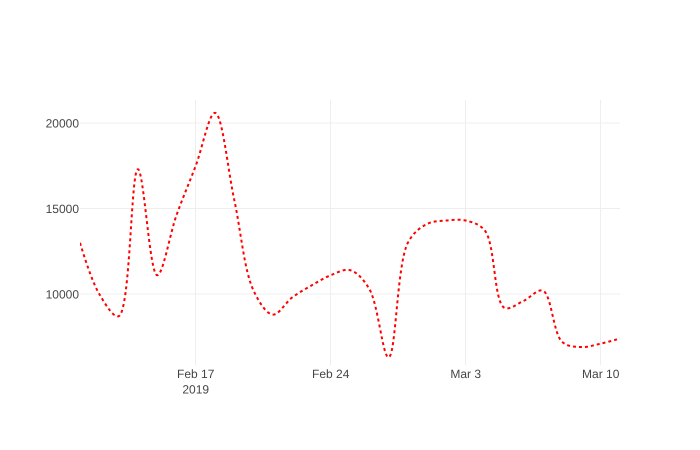 Image resolution: width=700 pixels, height=450 pixels. What do you see at coordinates (63, 209) in the screenshot?
I see `y-tick-label: 15000` at bounding box center [63, 209].